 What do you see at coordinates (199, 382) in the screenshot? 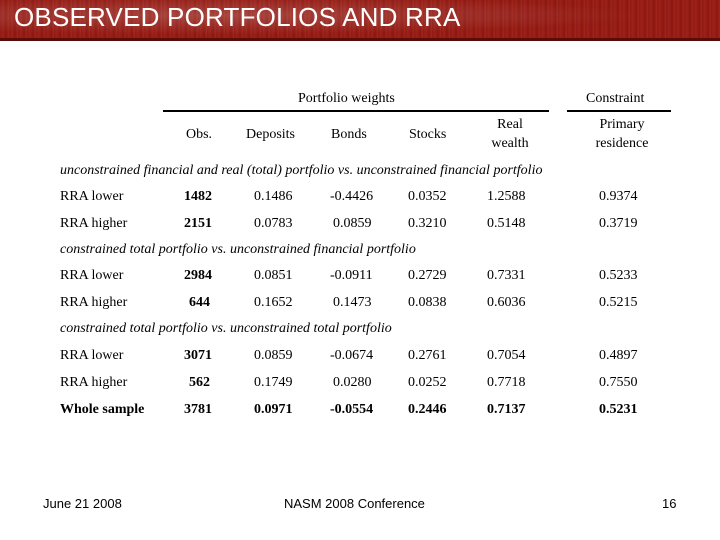
I see `cell-obs: 562` at bounding box center [199, 382].